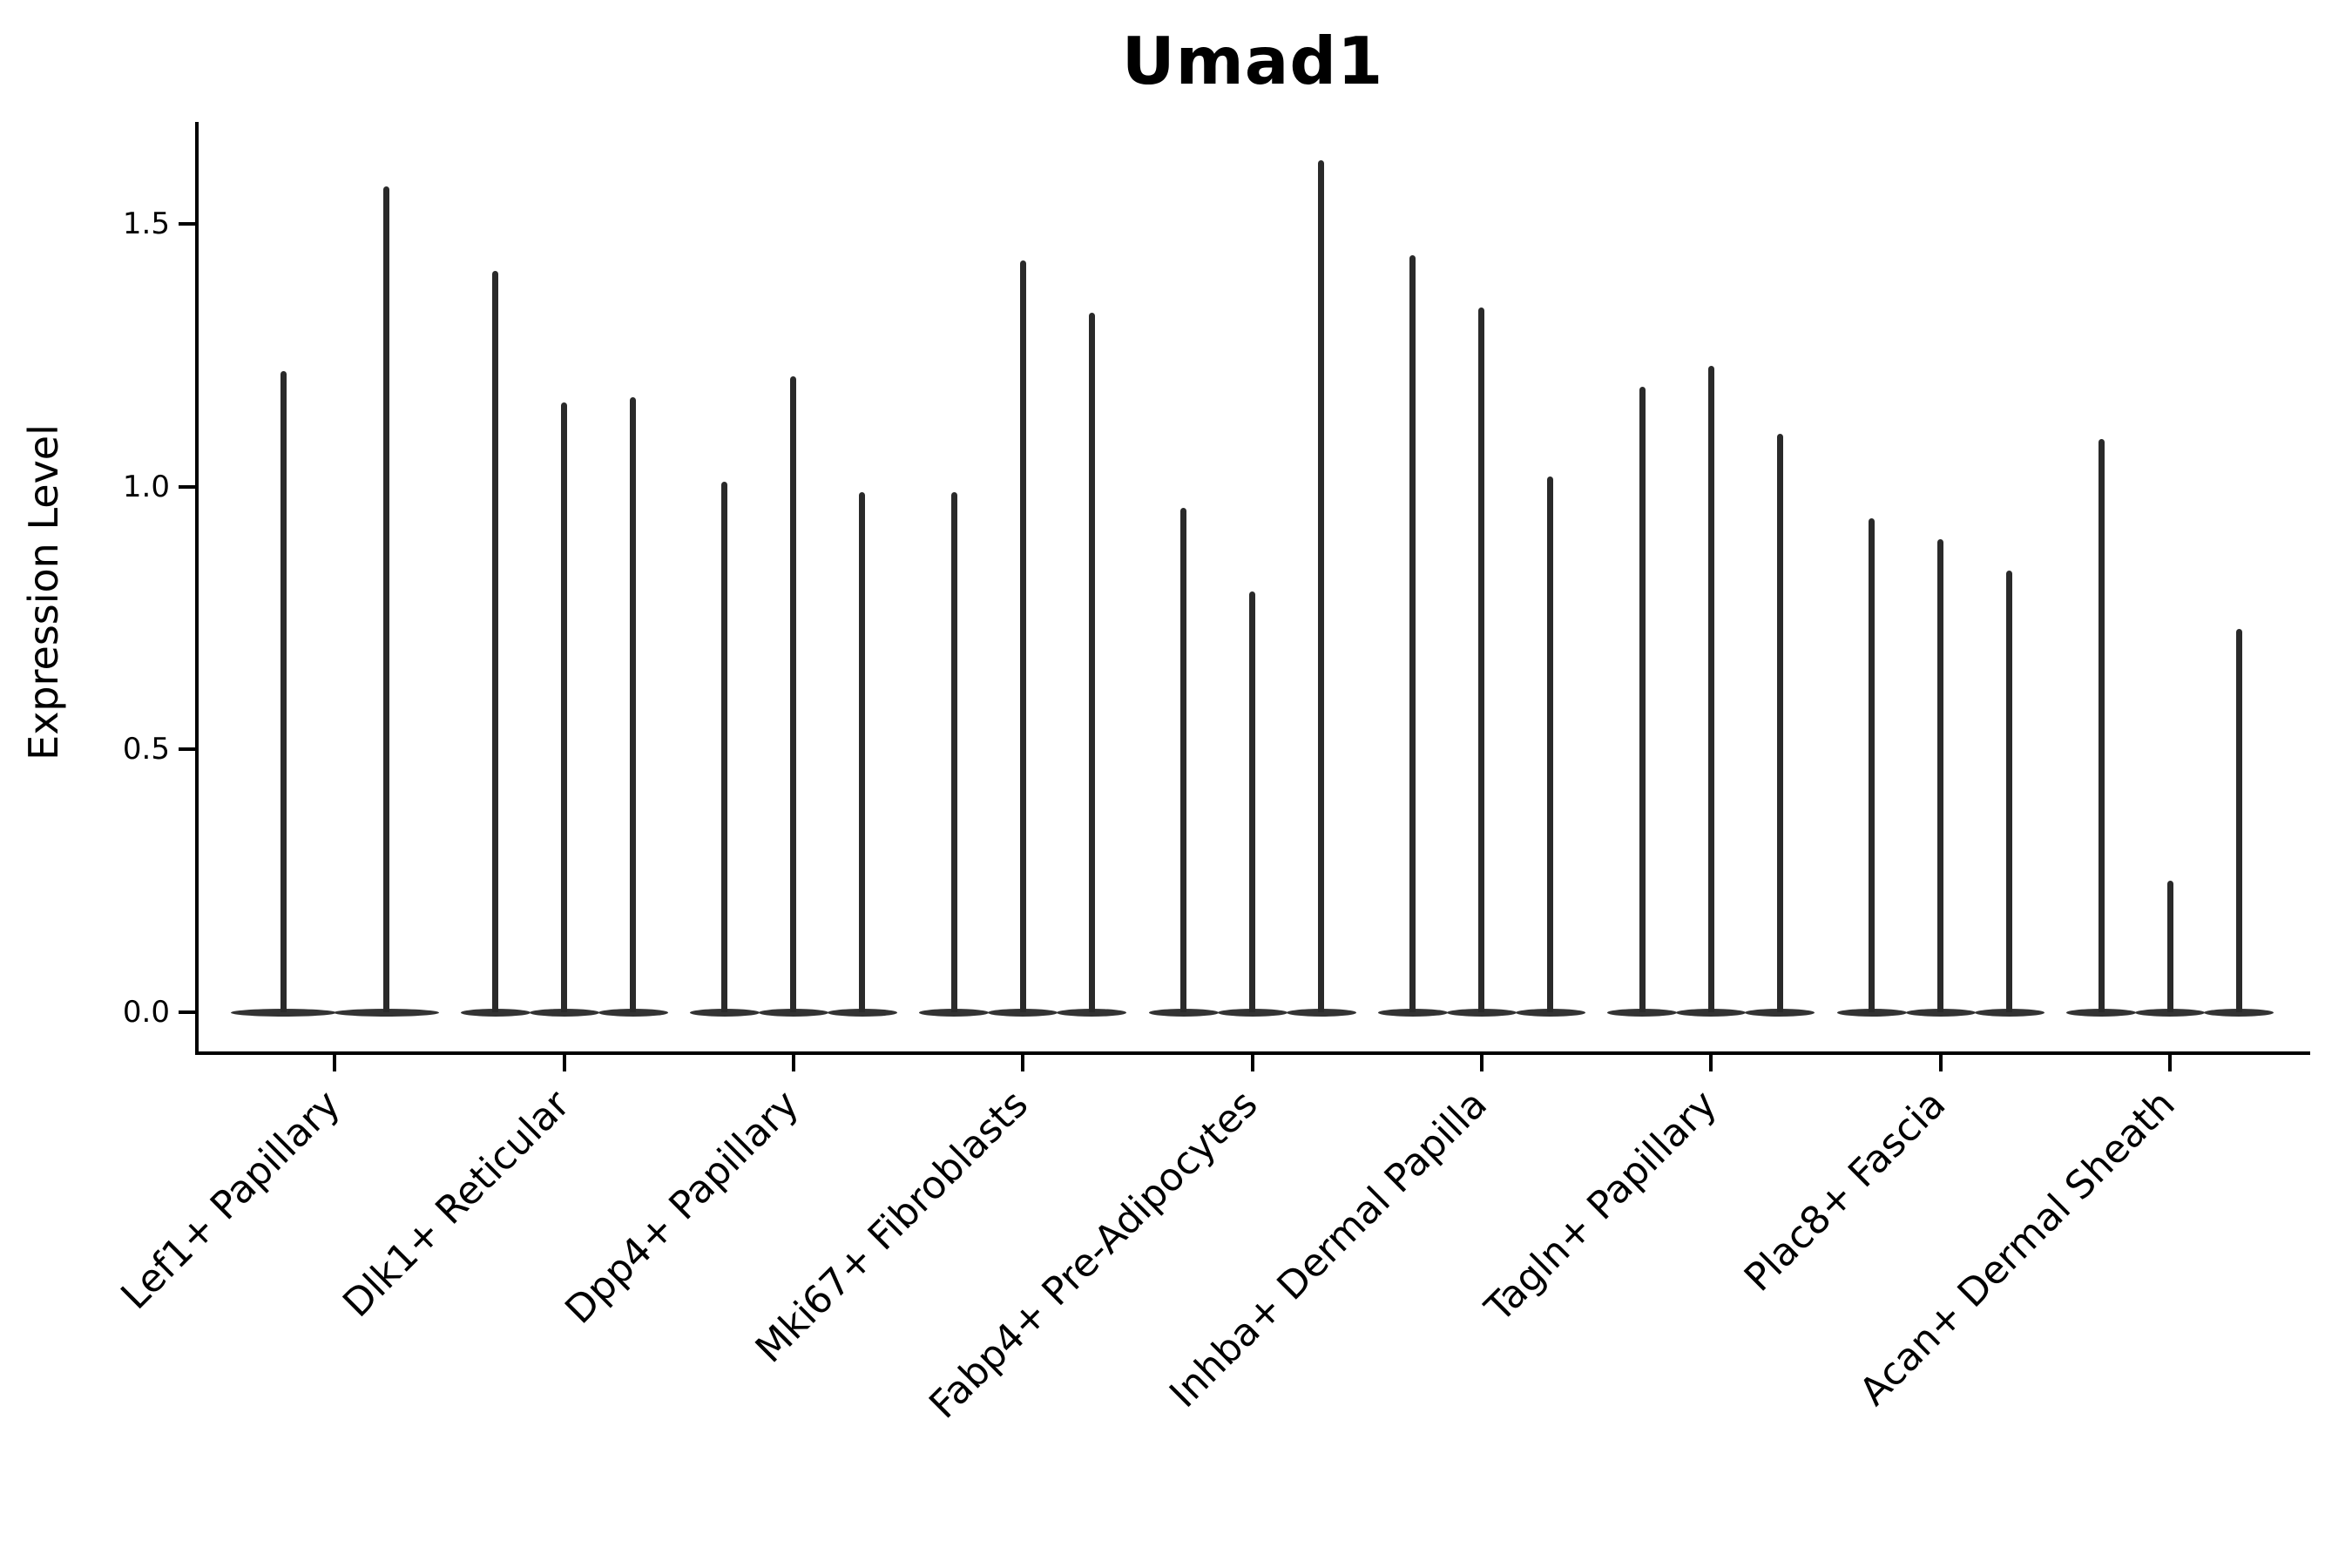  What do you see at coordinates (1601, 1206) in the screenshot?
I see `x-tick-label: Tagln+ Papillary` at bounding box center [1601, 1206].